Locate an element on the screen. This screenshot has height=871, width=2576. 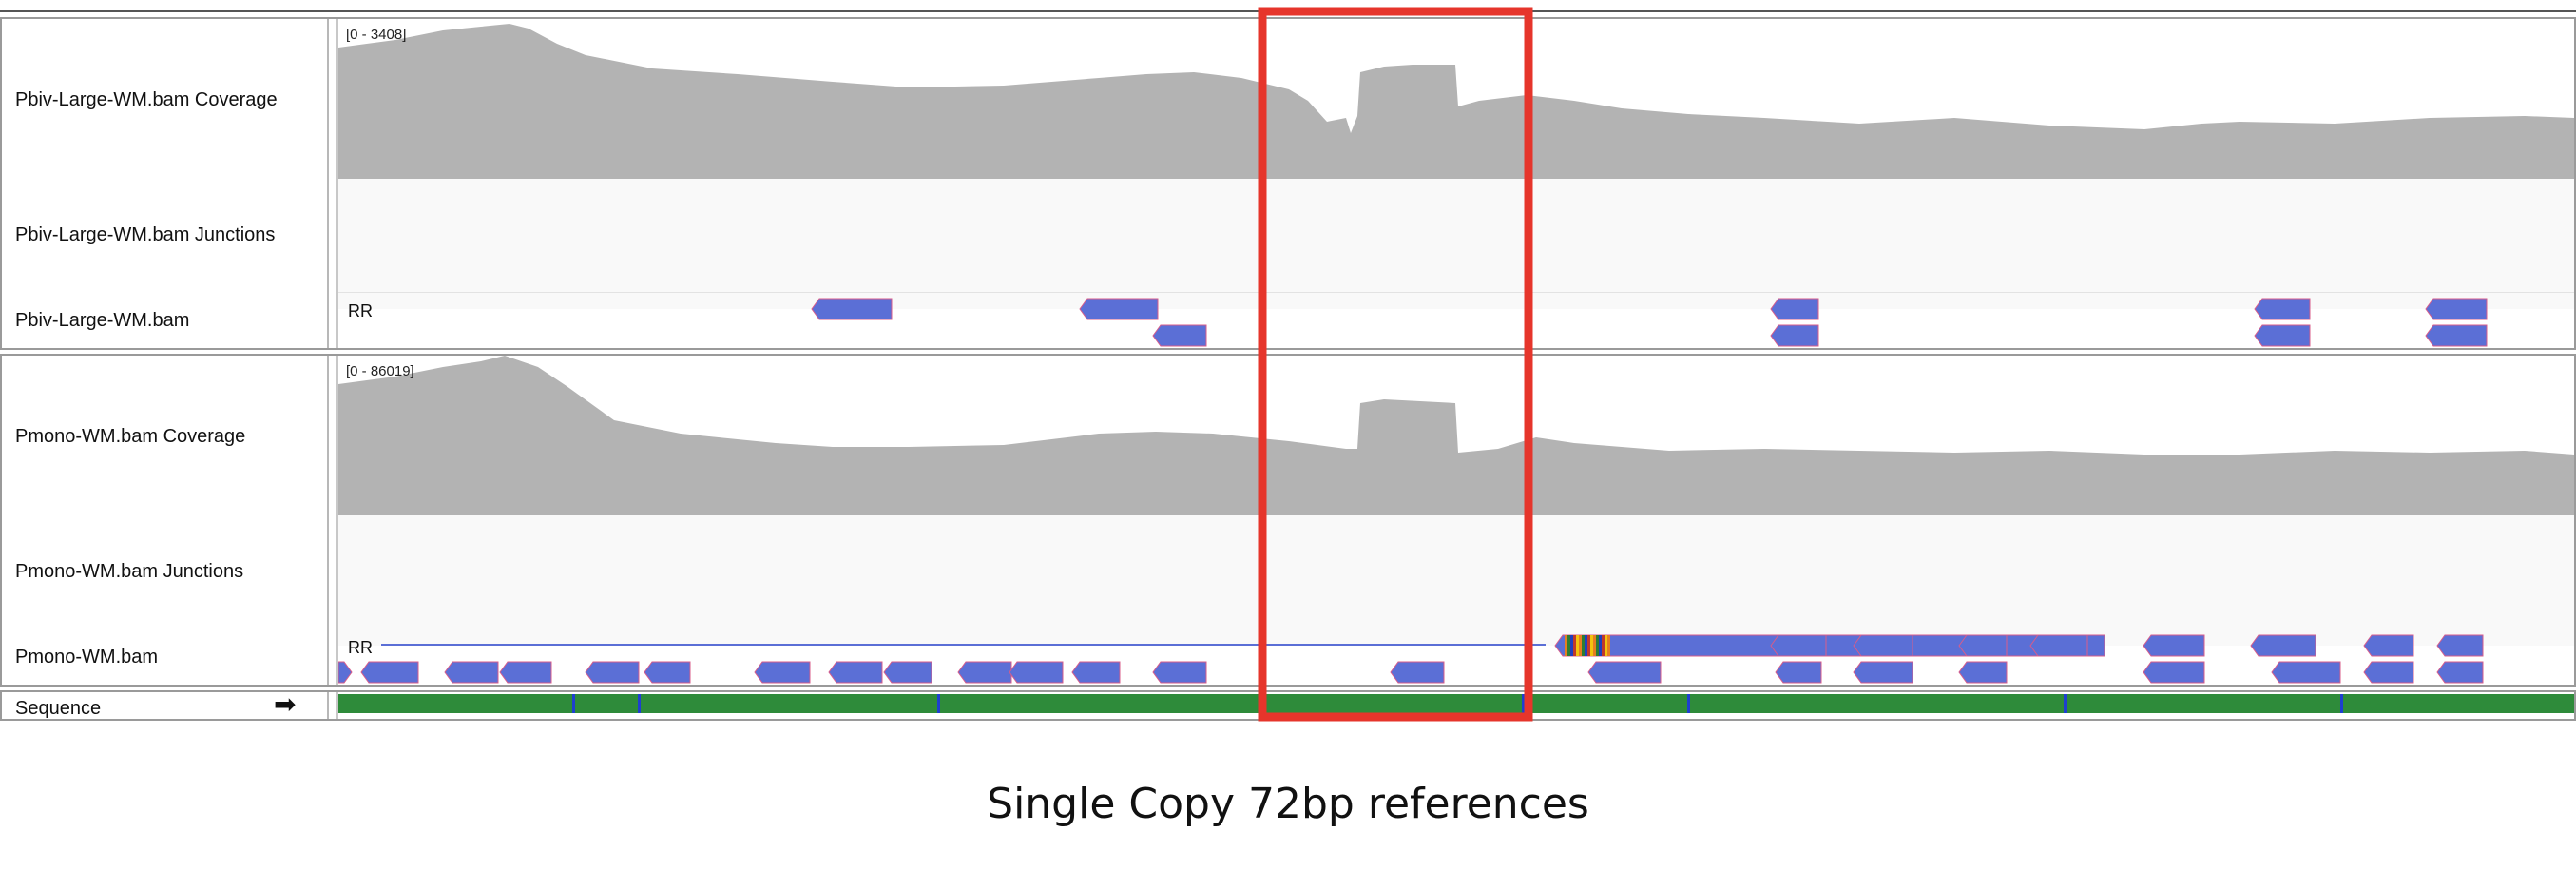
track-label-junctions: Pbiv-Large-WM.bam Junctions is located at coordinates (146, 234).